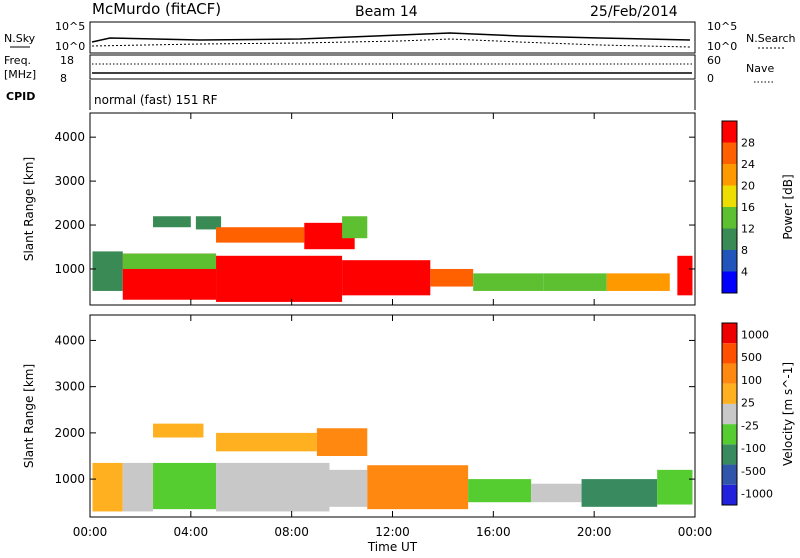 This screenshot has height=558, width=800. What do you see at coordinates (634, 12) in the screenshot?
I see `date-title: 25/Feb/2014` at bounding box center [634, 12].